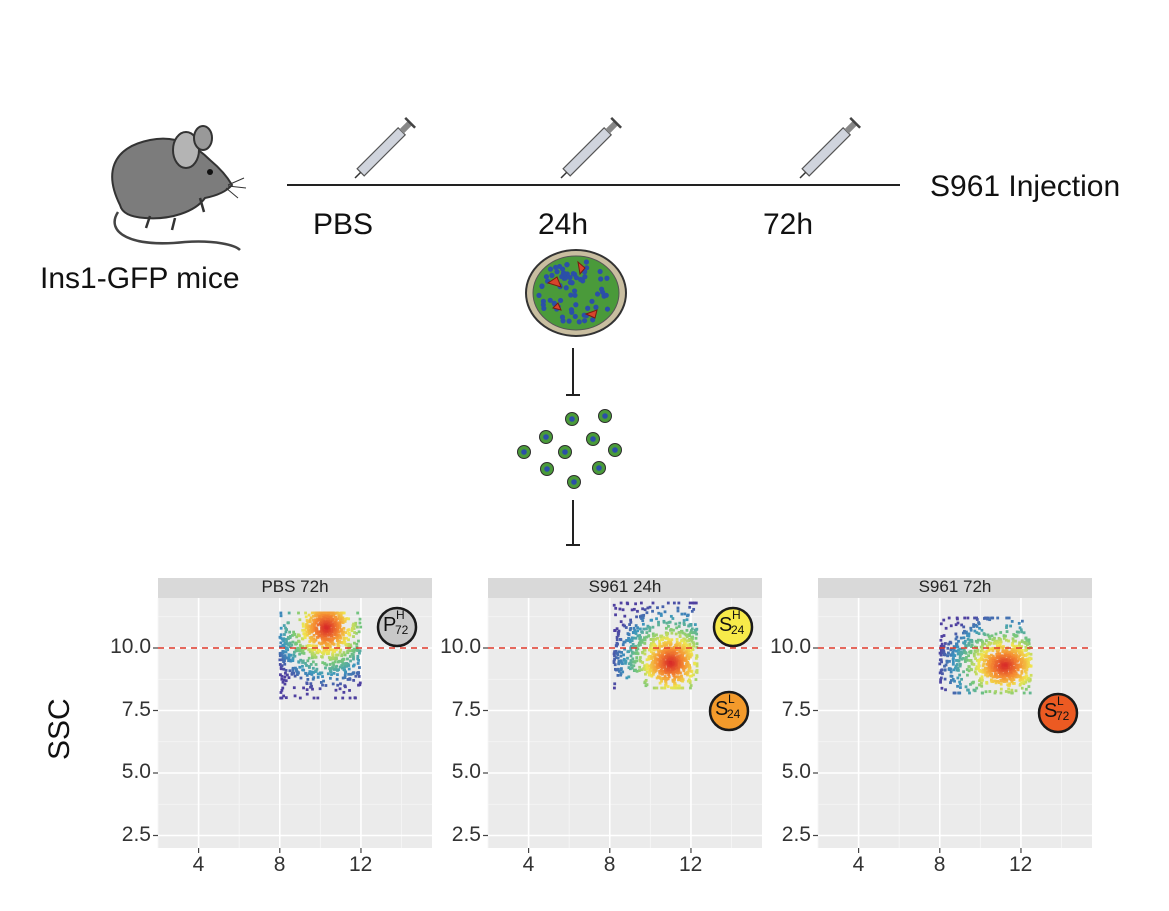 The width and height of the screenshot is (1169, 911). Describe the element at coordinates (466, 834) in the screenshot. I see `y-tick-label: 2.5` at that location.